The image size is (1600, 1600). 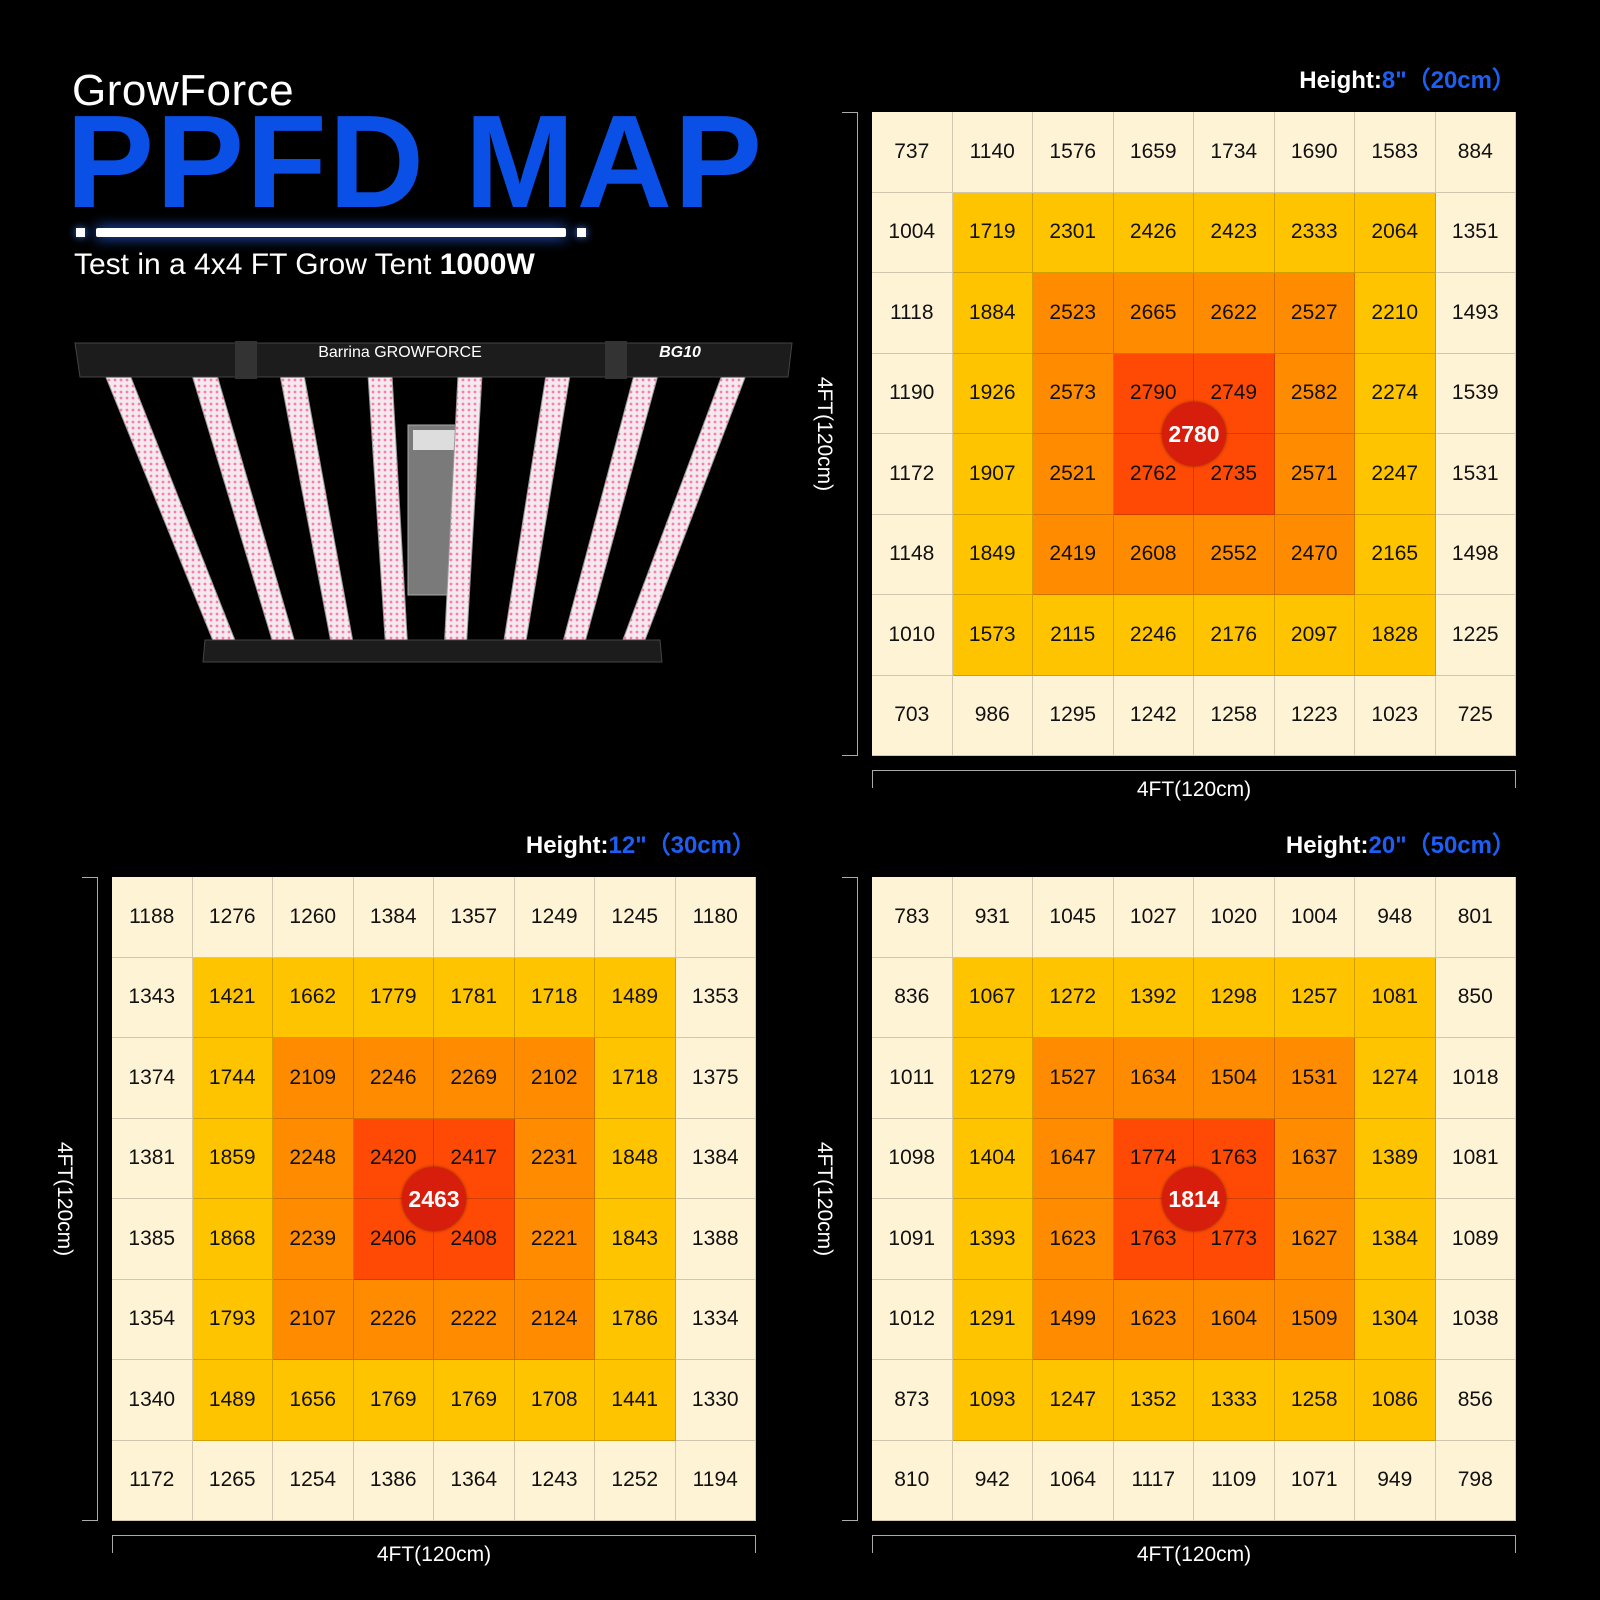 I want to click on ppfd-cell: 1583, so click(x=1395, y=152).